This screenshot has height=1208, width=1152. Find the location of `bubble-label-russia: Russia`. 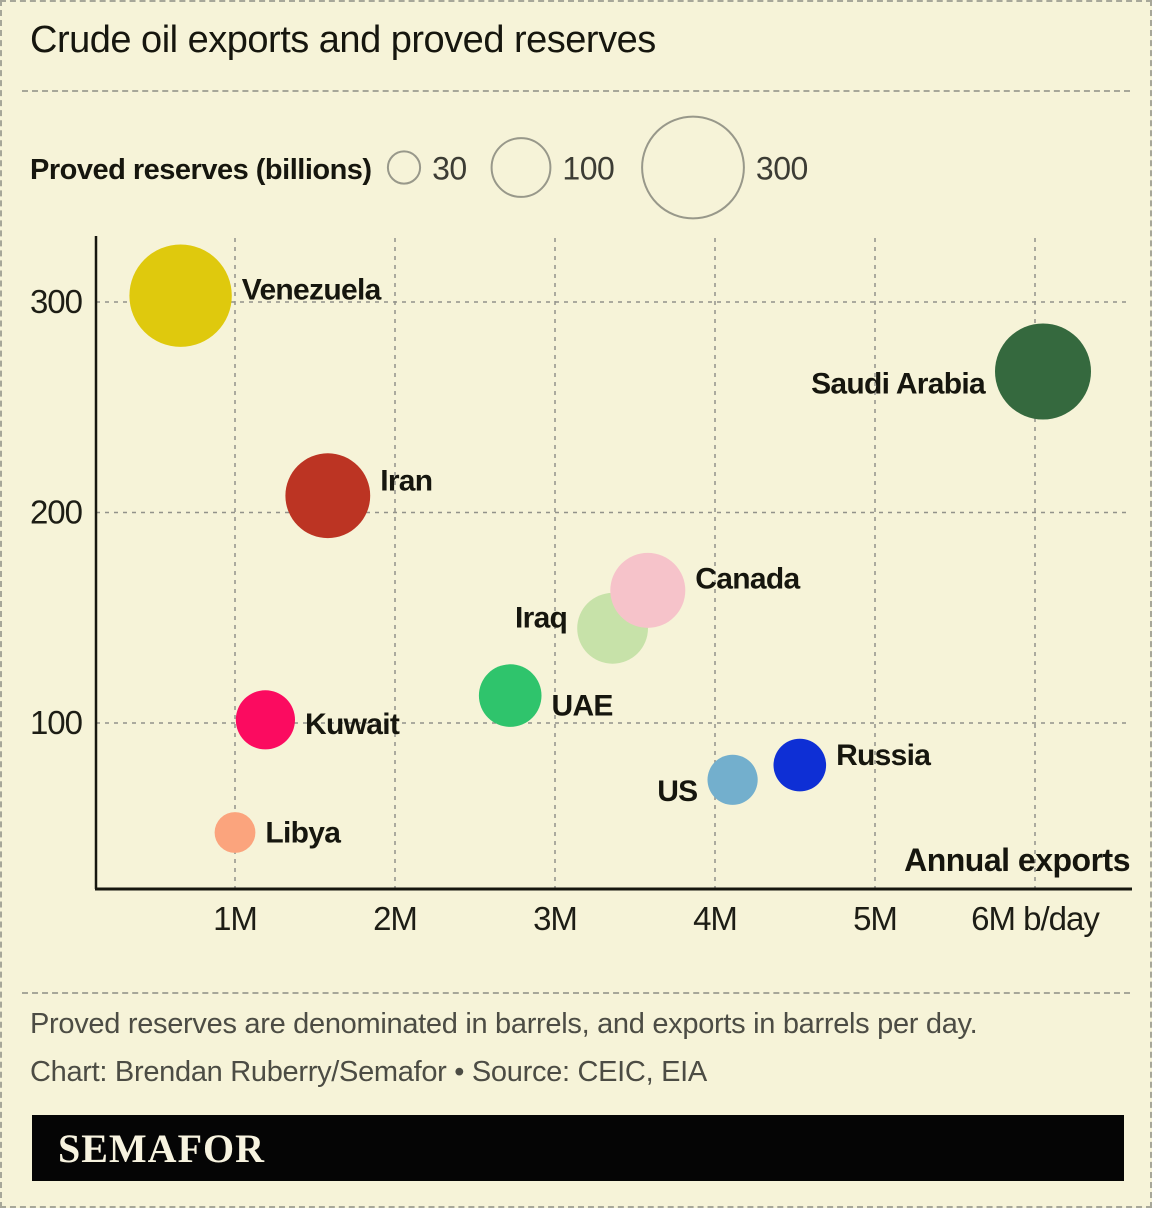

bubble-label-russia: Russia is located at coordinates (883, 755).